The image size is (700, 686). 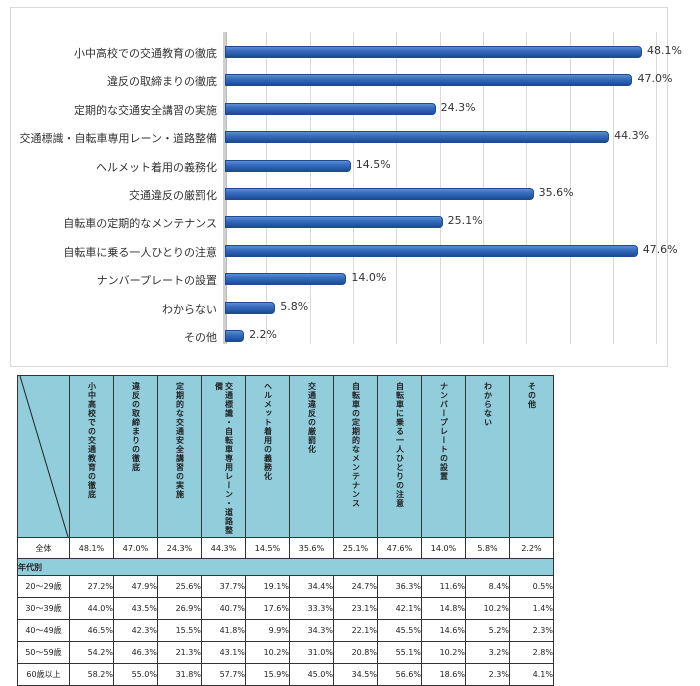 What do you see at coordinates (340, 280) in the screenshot?
I see `chart-row: ナンバープレートの設置 14.0%` at bounding box center [340, 280].